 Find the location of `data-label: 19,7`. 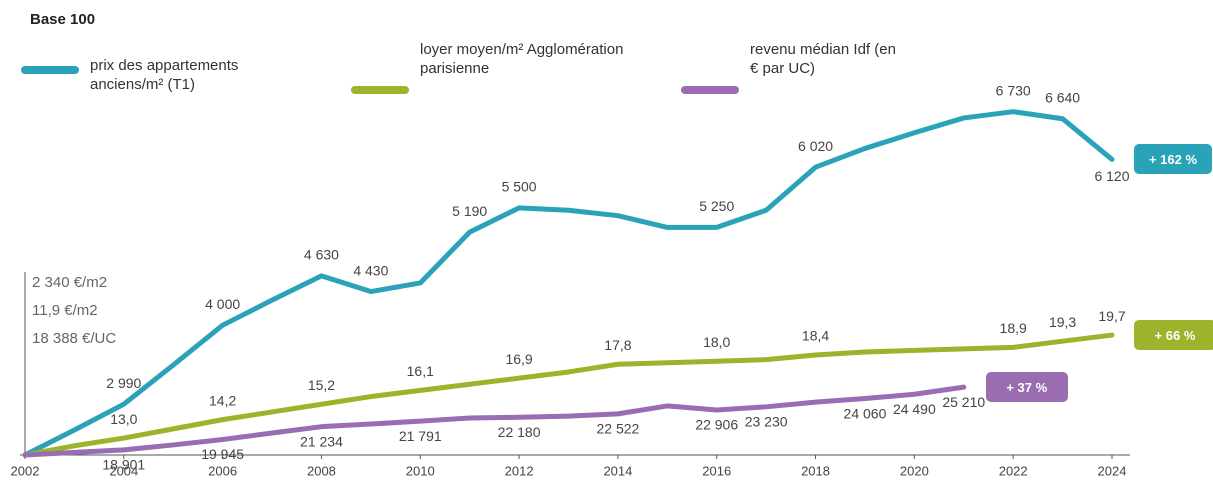

data-label: 19,7 is located at coordinates (1111, 316).